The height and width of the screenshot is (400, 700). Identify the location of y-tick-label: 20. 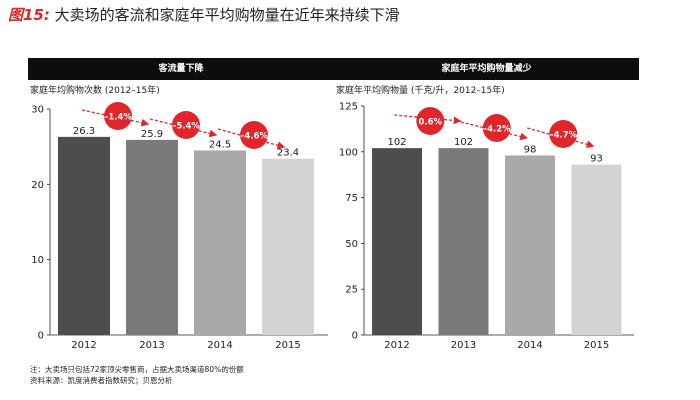
(37, 185).